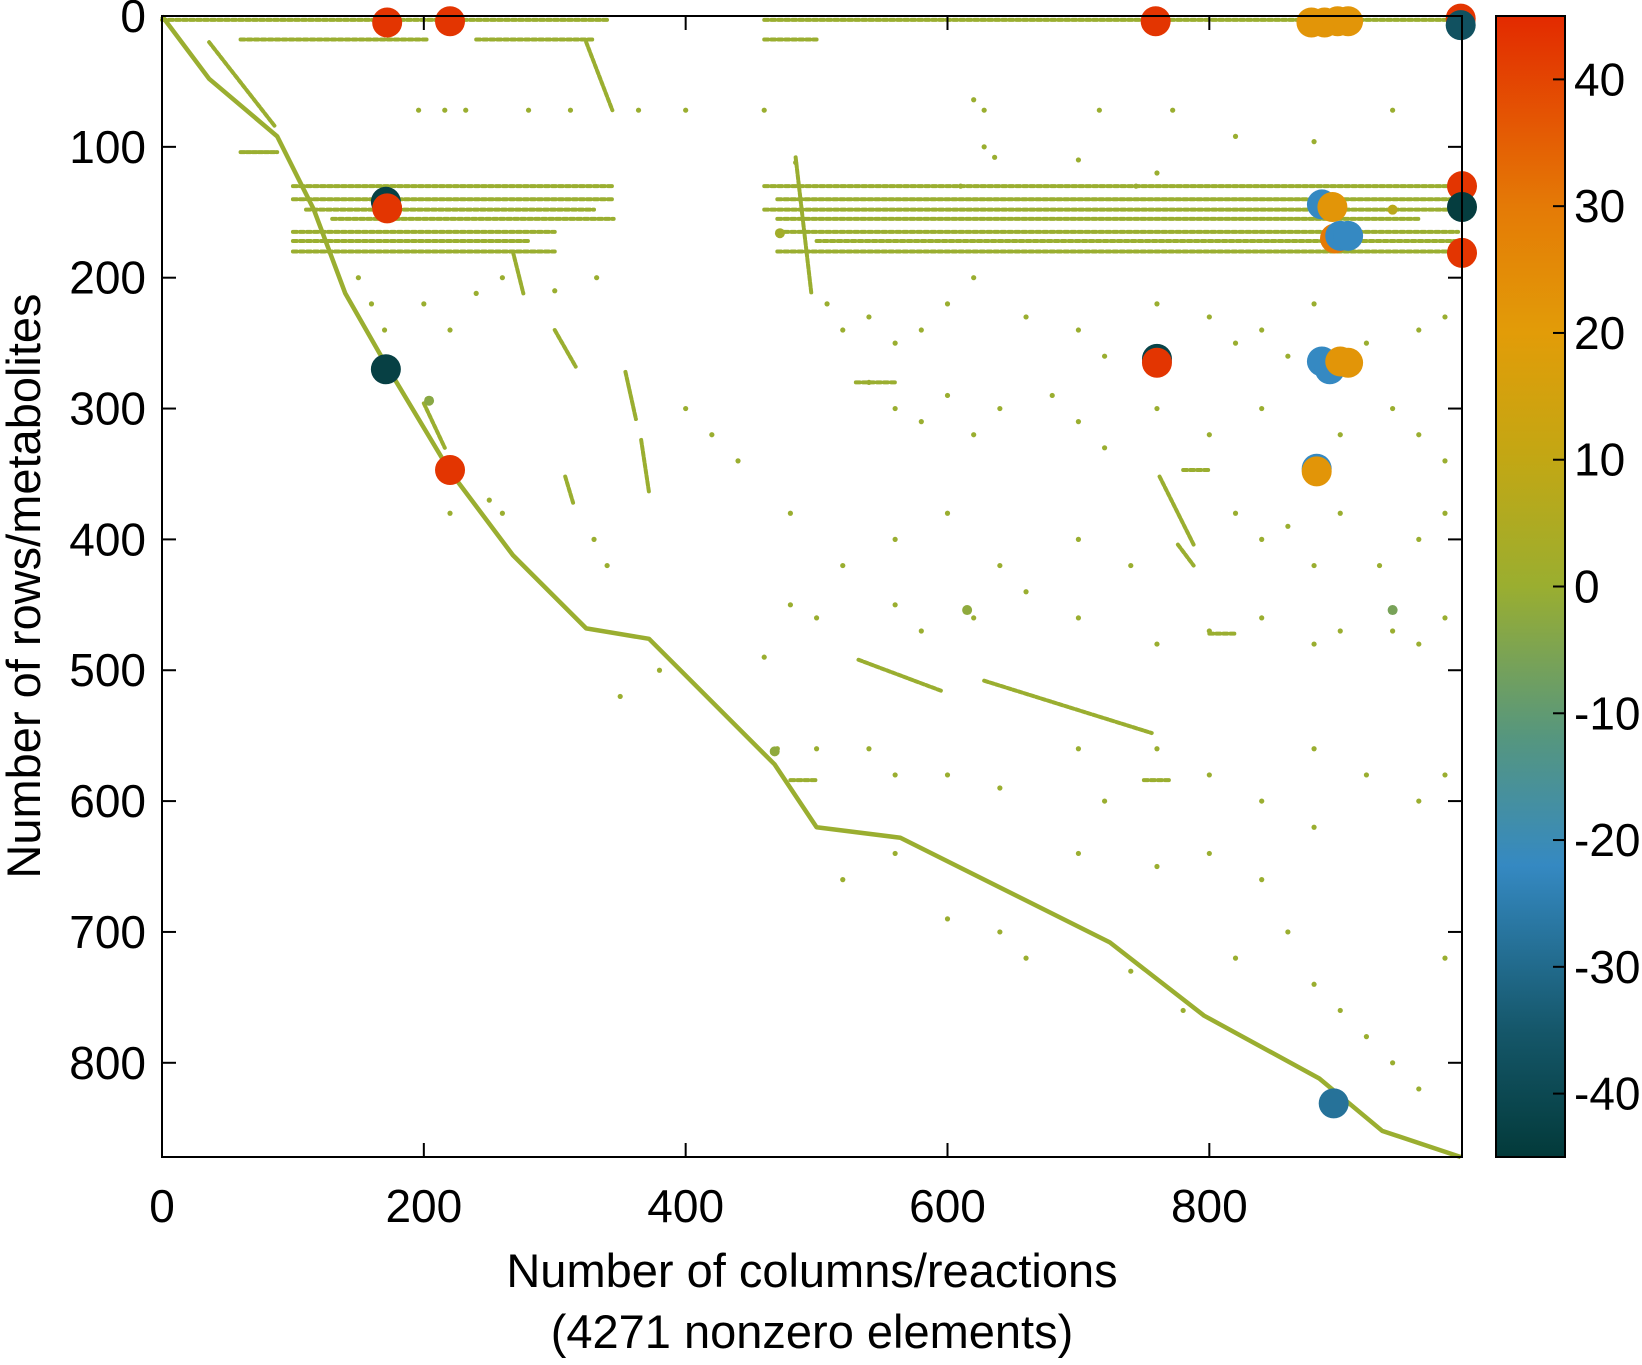  What do you see at coordinates (1607, 967) in the screenshot?
I see `colorbar-tick-label: -30` at bounding box center [1607, 967].